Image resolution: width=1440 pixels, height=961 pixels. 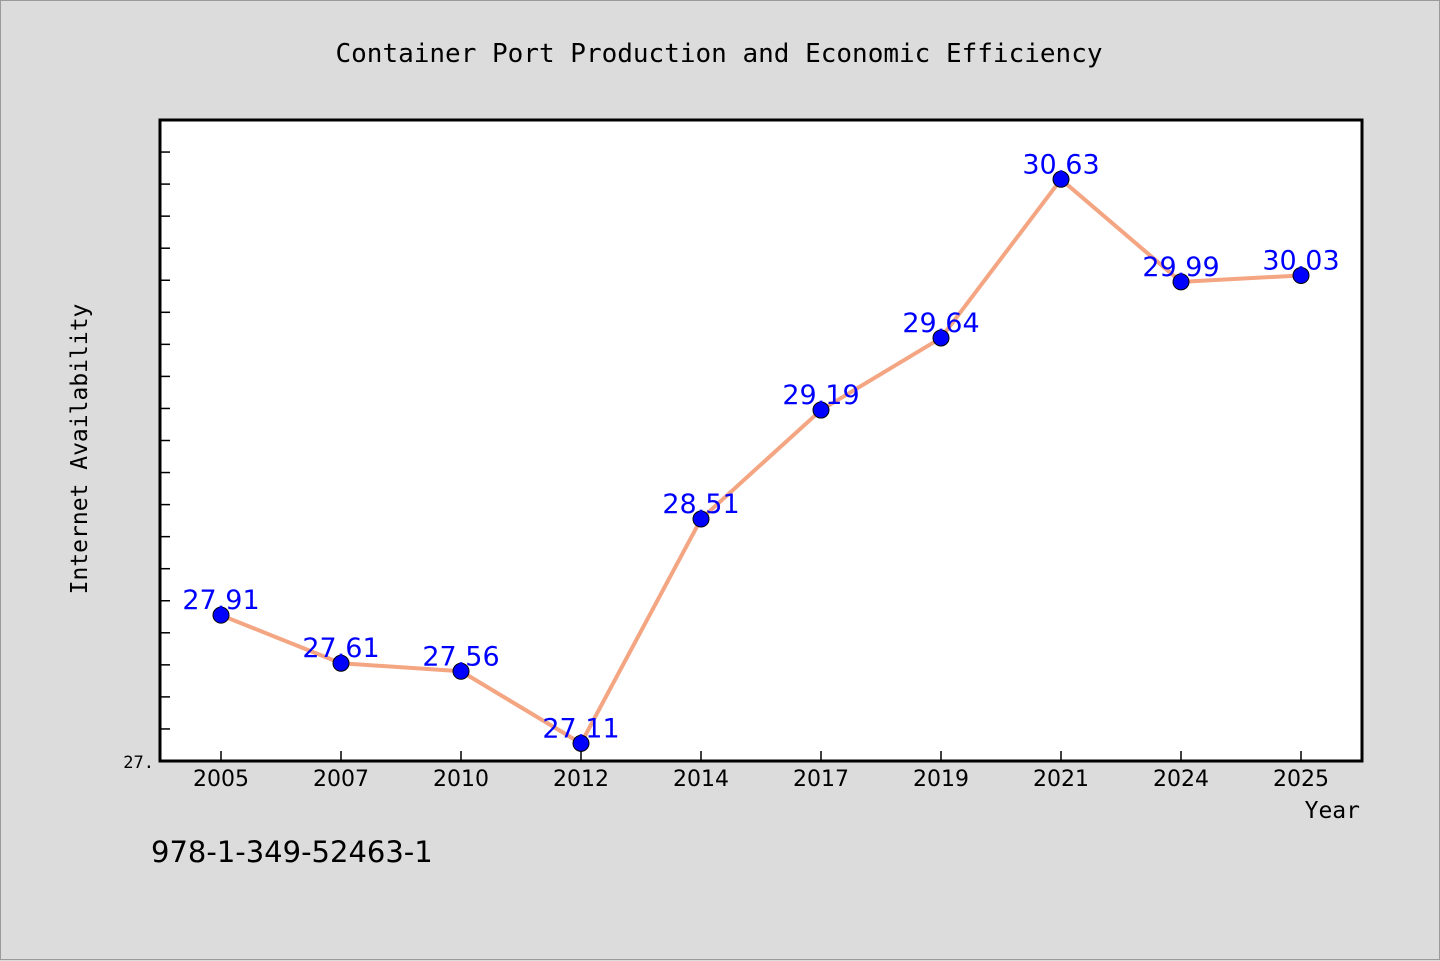 What do you see at coordinates (821, 779) in the screenshot?
I see `x-tick-label: 2017` at bounding box center [821, 779].